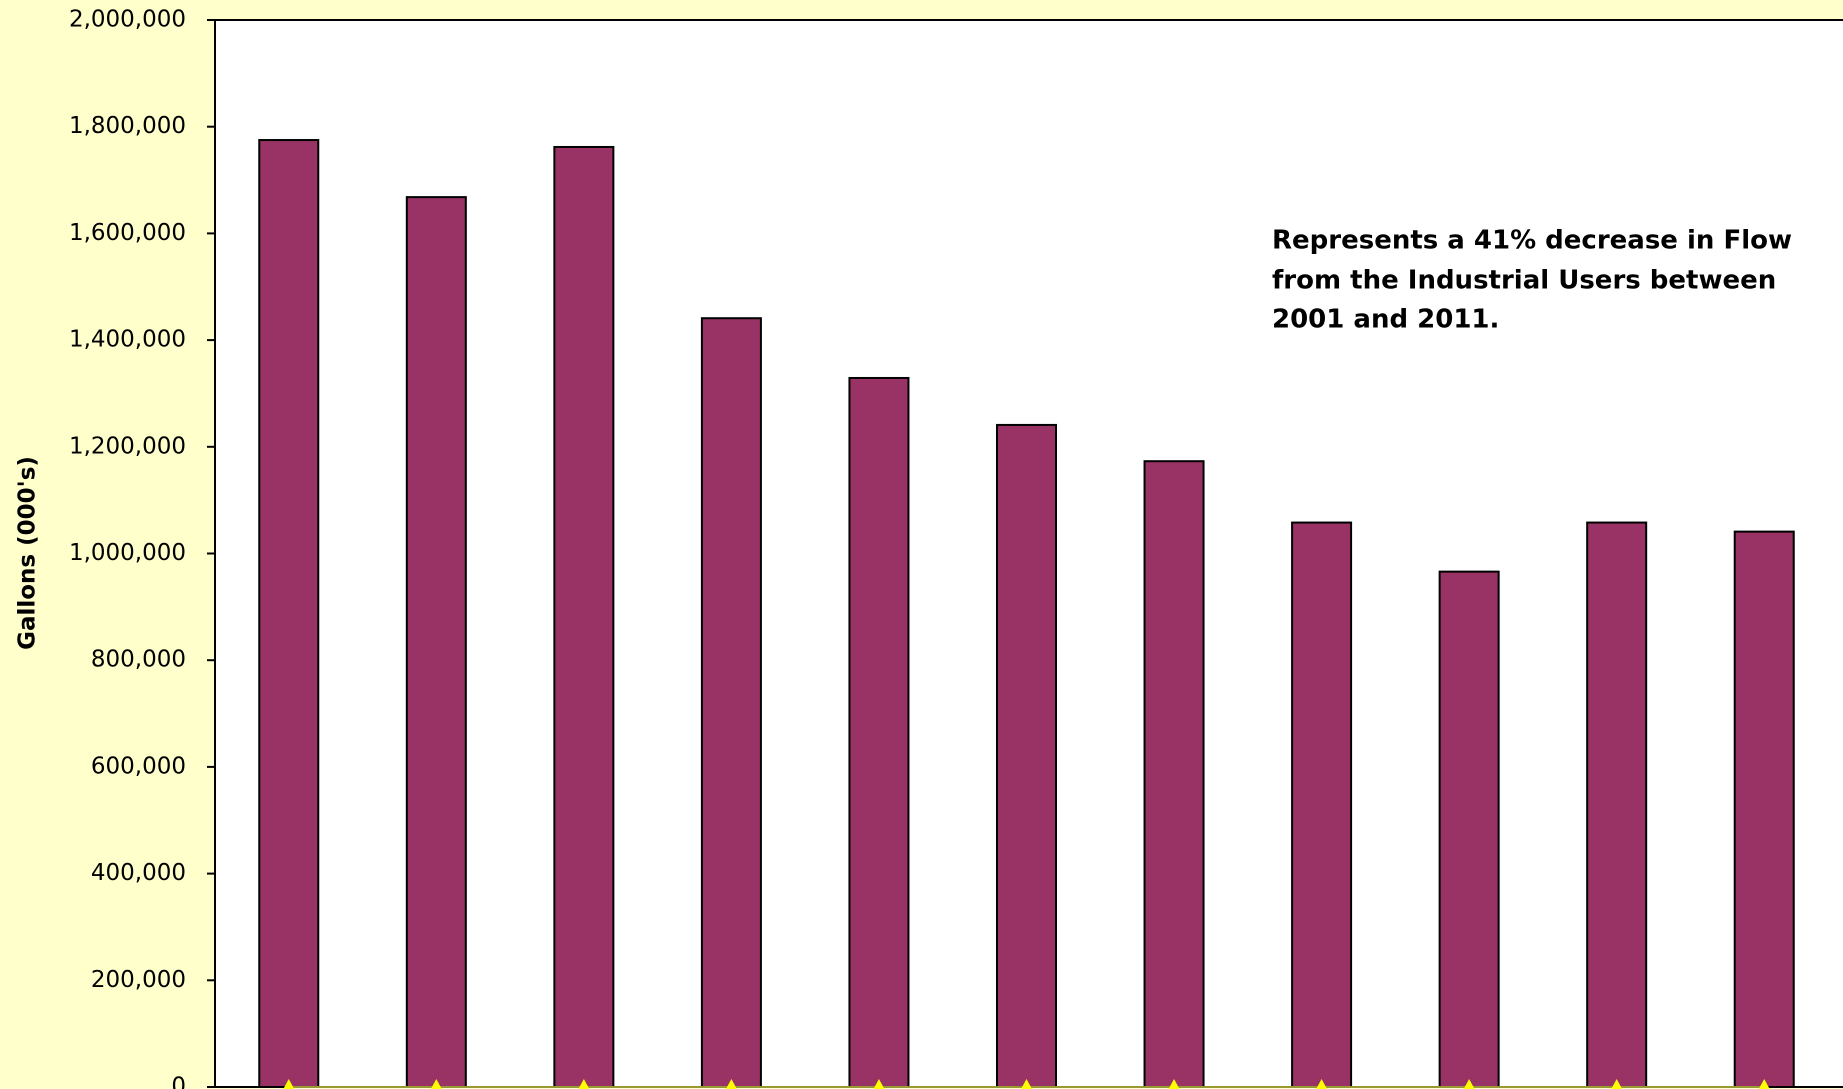 This screenshot has width=1843, height=1089. What do you see at coordinates (138, 660) in the screenshot?
I see `y-tick-label: 800,000` at bounding box center [138, 660].